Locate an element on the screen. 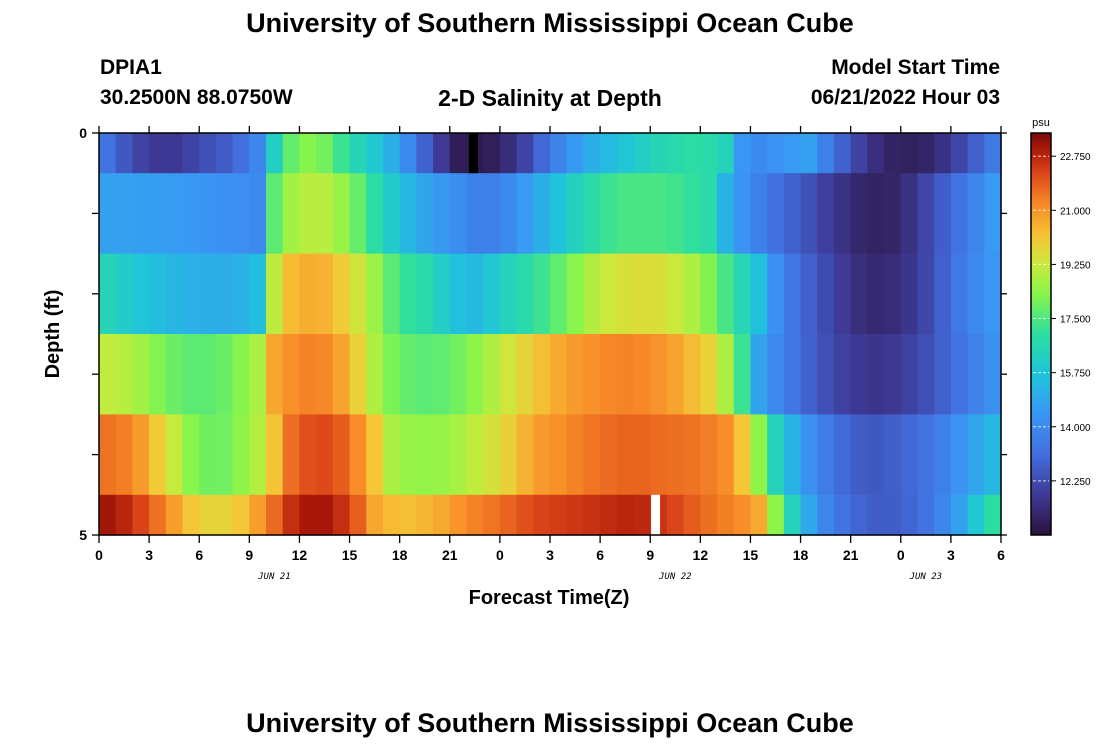 This screenshot has height=750, width=1100. x-tick-label: 0 is located at coordinates (99, 555).